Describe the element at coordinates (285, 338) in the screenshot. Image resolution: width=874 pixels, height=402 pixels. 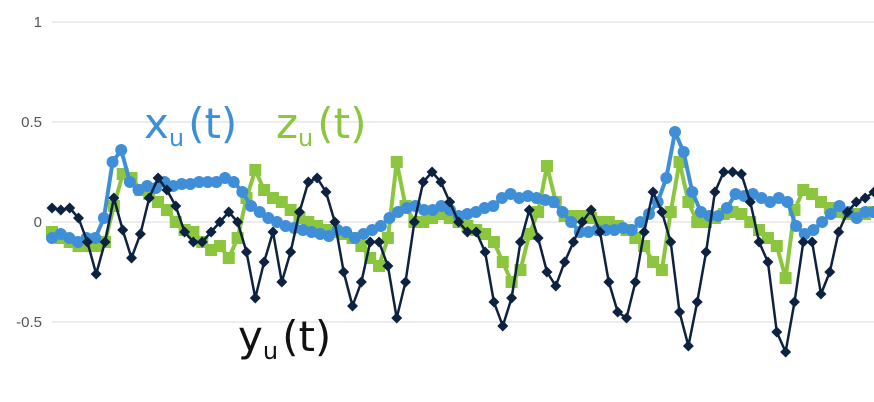
I see `series-label-y: yu(t)` at that location.